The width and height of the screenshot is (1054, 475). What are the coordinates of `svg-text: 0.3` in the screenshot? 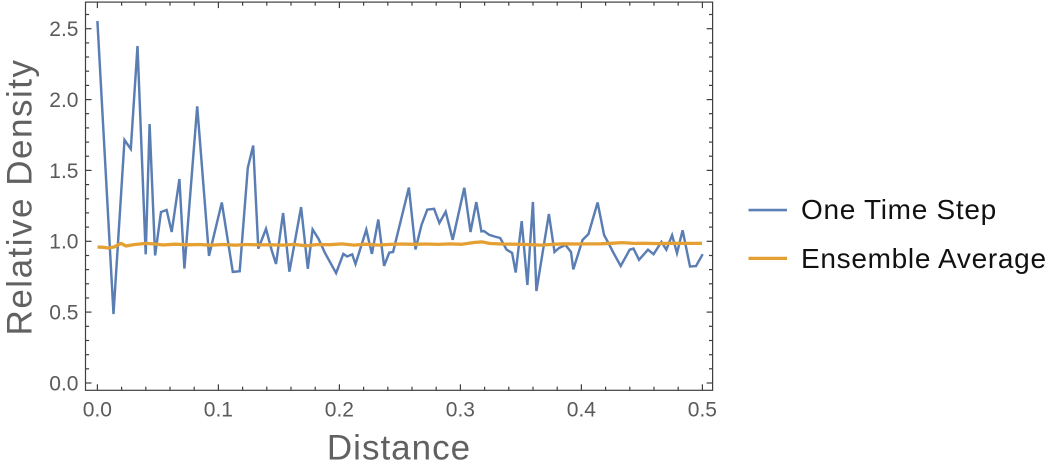 It's located at (460, 410).